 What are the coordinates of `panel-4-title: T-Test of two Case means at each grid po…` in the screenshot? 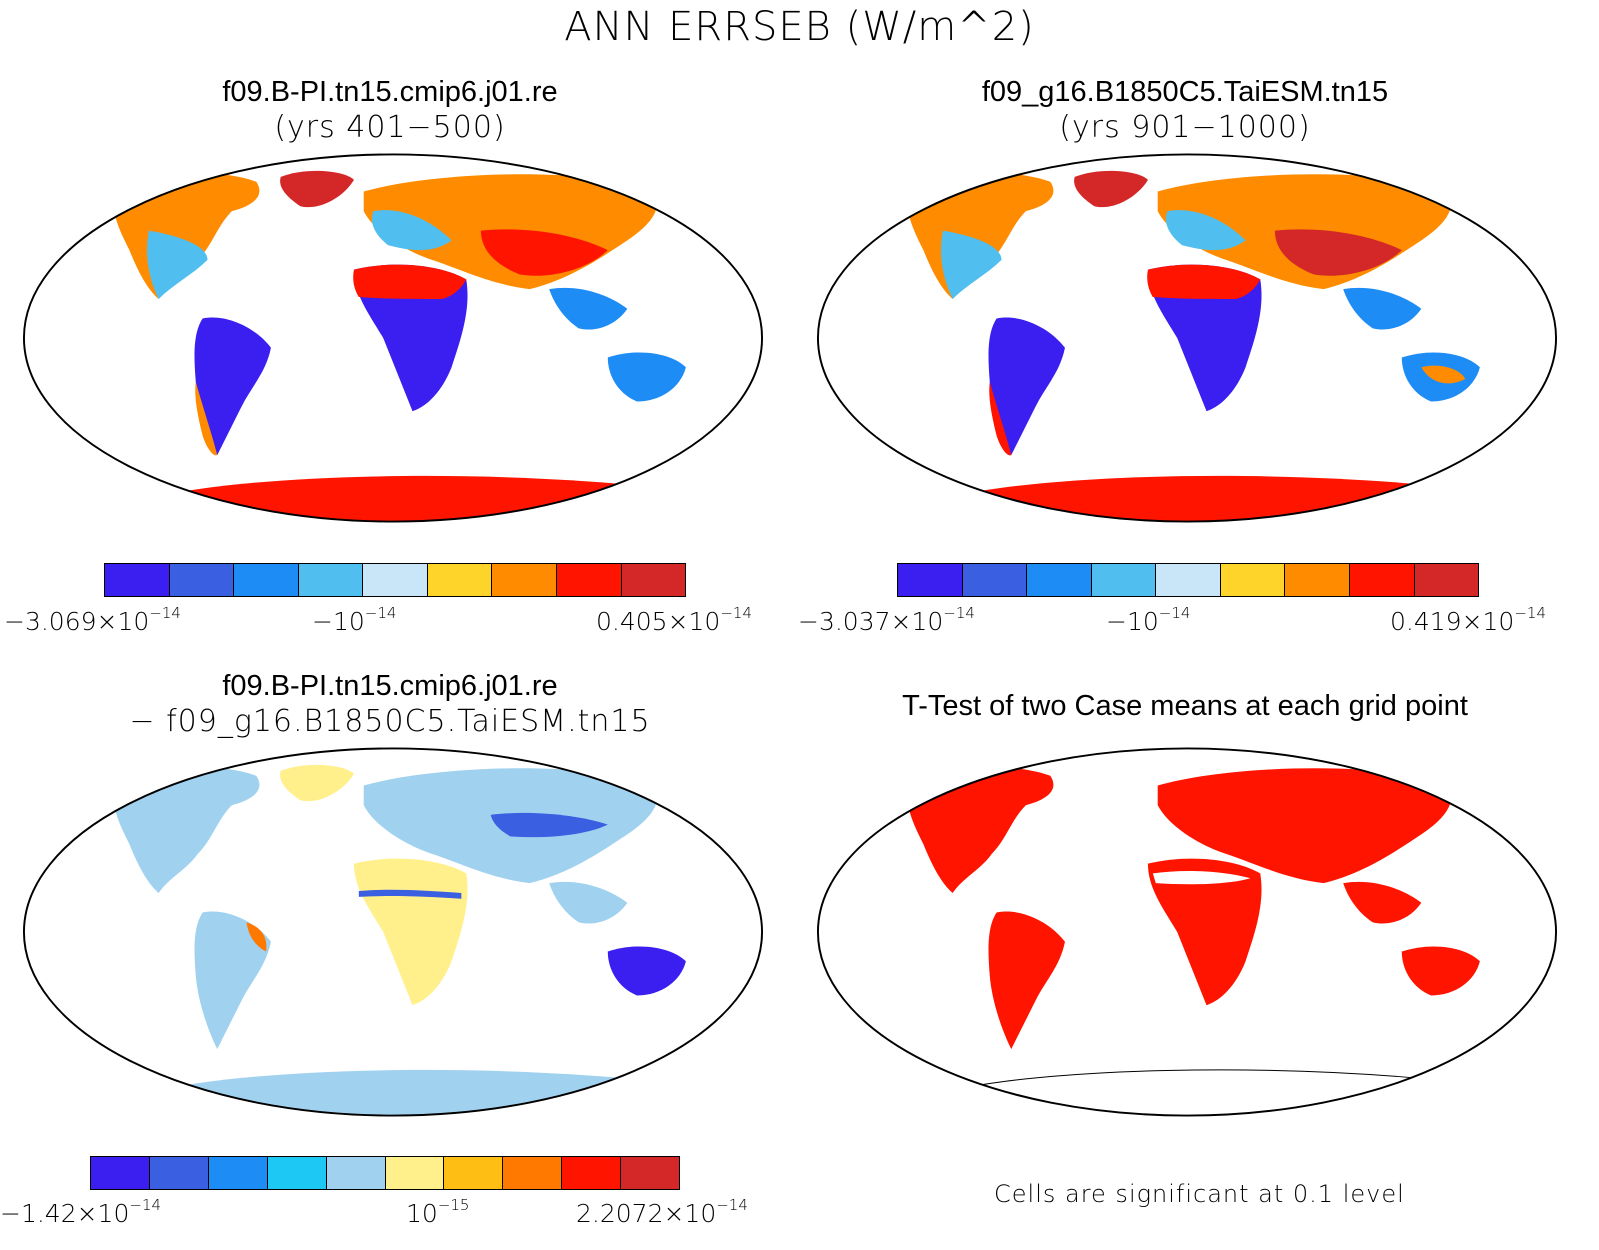 It's located at (1185, 706).